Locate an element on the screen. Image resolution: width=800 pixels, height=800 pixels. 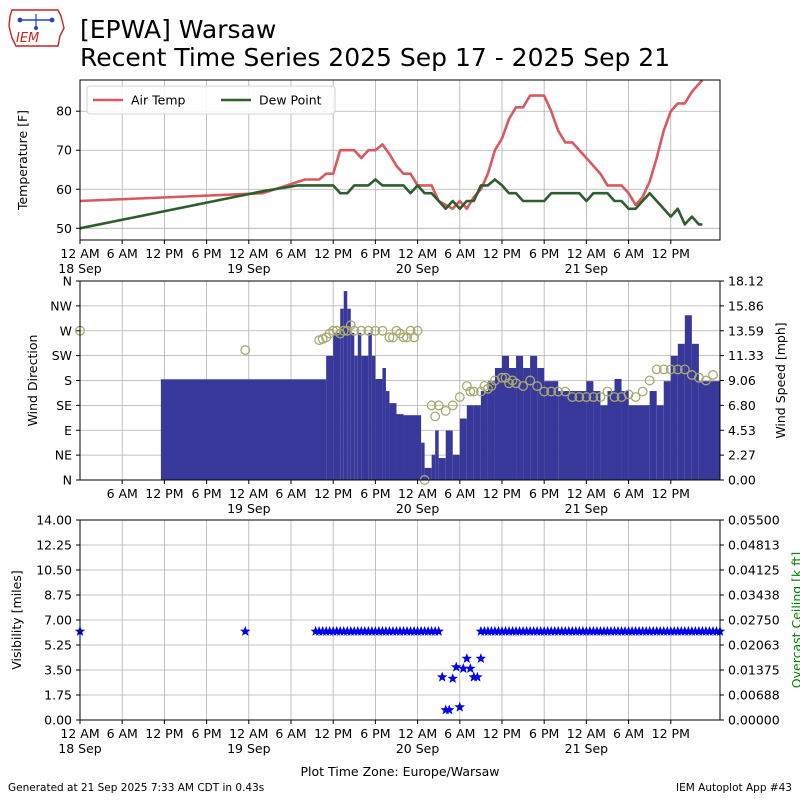
wind-direction-tick-label: NW is located at coordinates (61, 305).